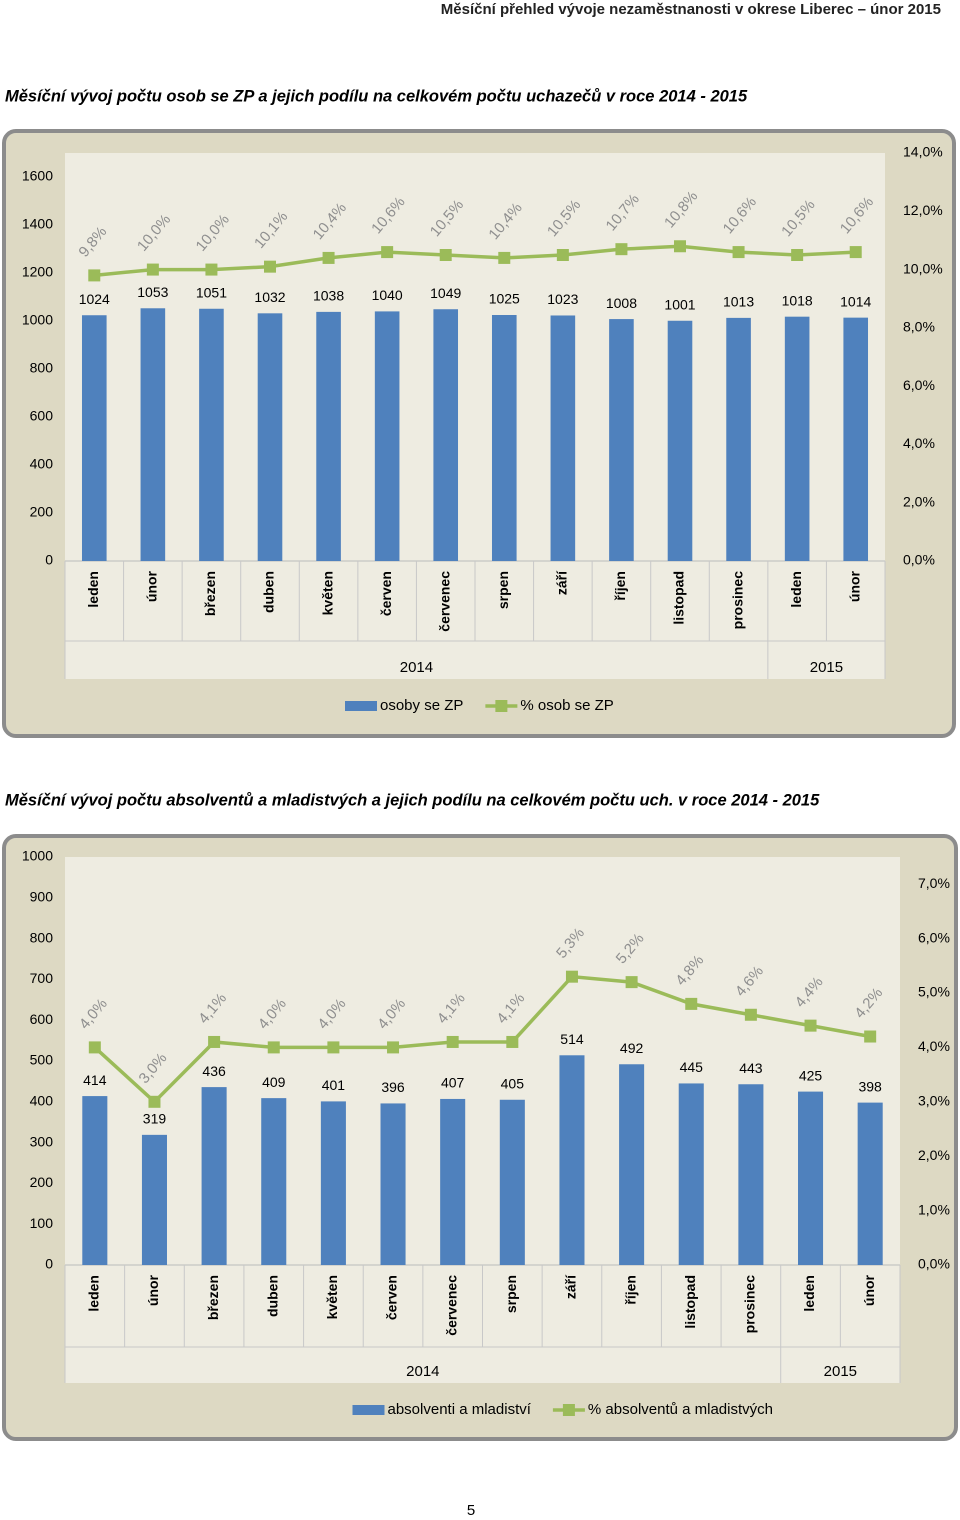  Describe the element at coordinates (738, 302) in the screenshot. I see `bar-value-label: 1013` at that location.